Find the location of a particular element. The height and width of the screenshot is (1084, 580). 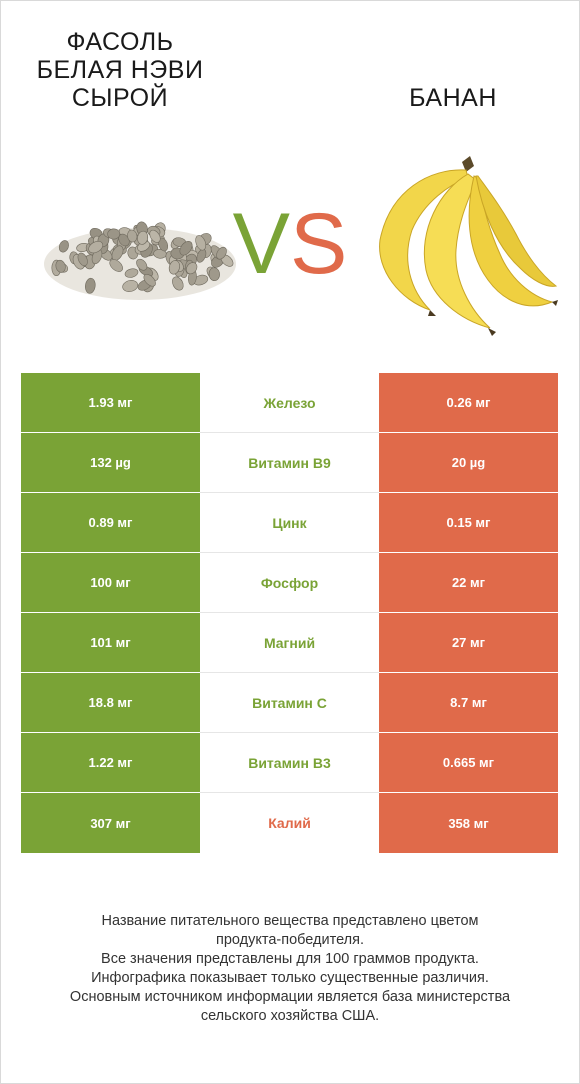

table-row: 1.22 мг Витамин B3 0.665 мг is located at coordinates (289, 763).